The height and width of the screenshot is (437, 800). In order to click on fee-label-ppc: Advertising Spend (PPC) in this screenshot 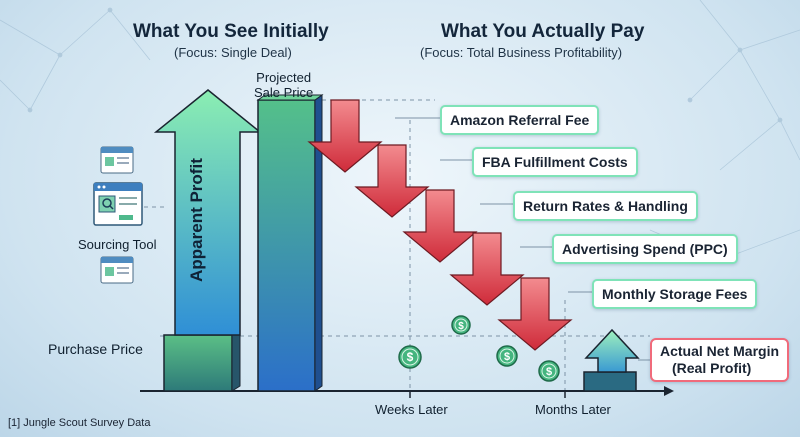, I will do `click(645, 249)`.